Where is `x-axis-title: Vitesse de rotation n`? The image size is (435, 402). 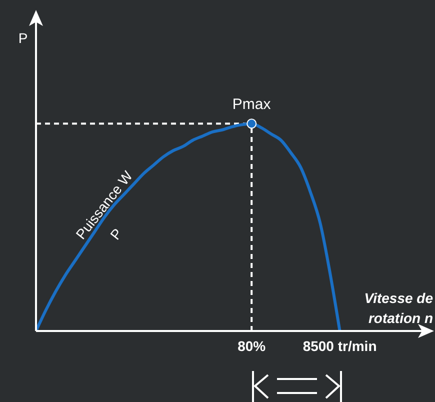 x-axis-title: Vitesse de rotation n is located at coordinates (398, 308).